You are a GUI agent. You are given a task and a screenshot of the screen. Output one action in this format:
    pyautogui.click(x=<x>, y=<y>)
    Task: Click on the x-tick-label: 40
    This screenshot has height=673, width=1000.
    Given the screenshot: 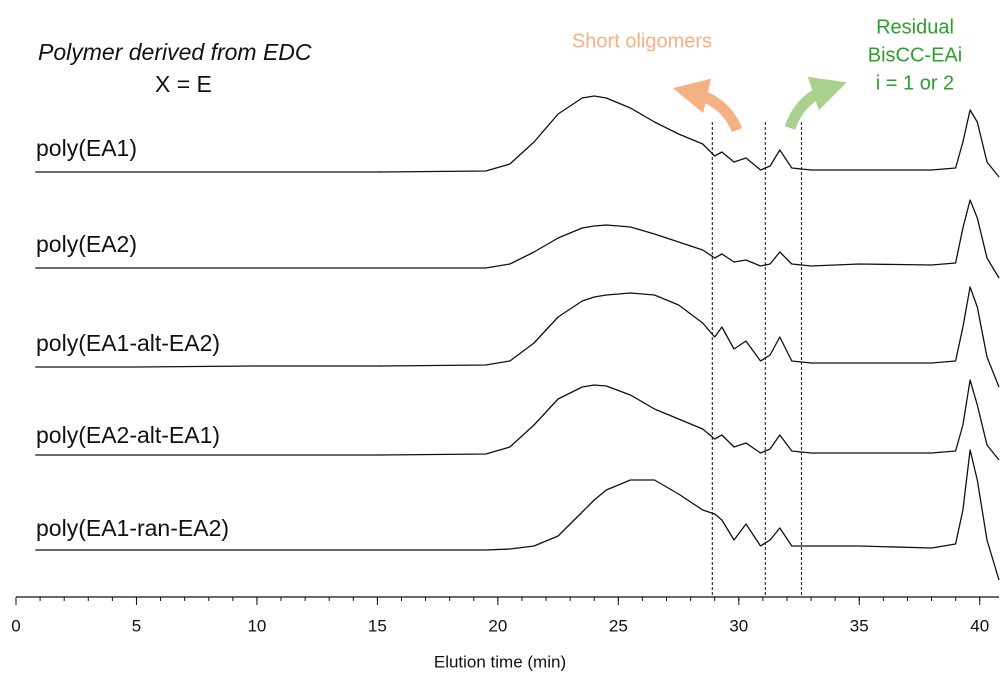 What is the action you would take?
    pyautogui.click(x=979, y=625)
    